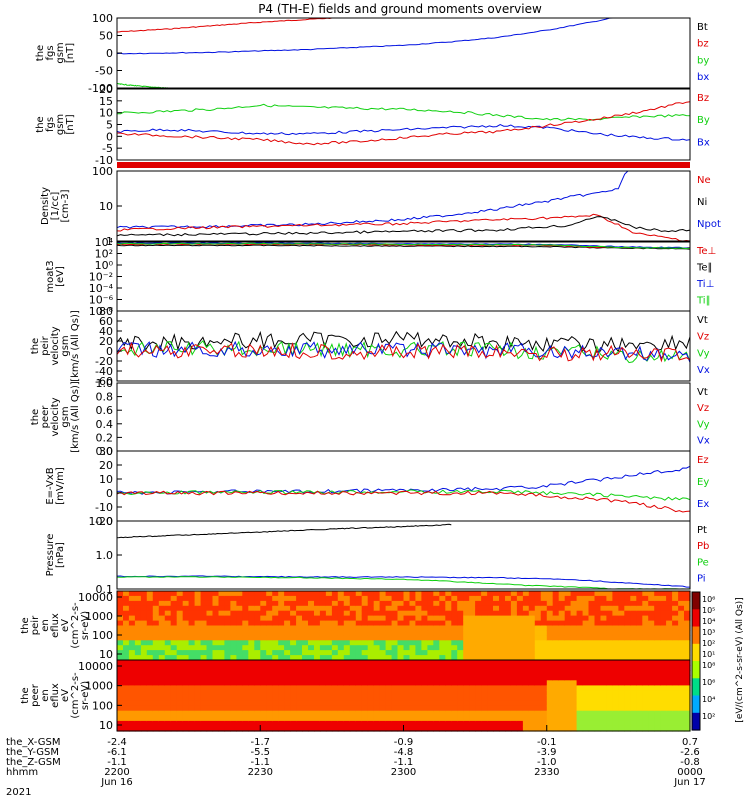 The height and width of the screenshot is (800, 750). I want to click on y-axis-label: the, so click(35, 346).